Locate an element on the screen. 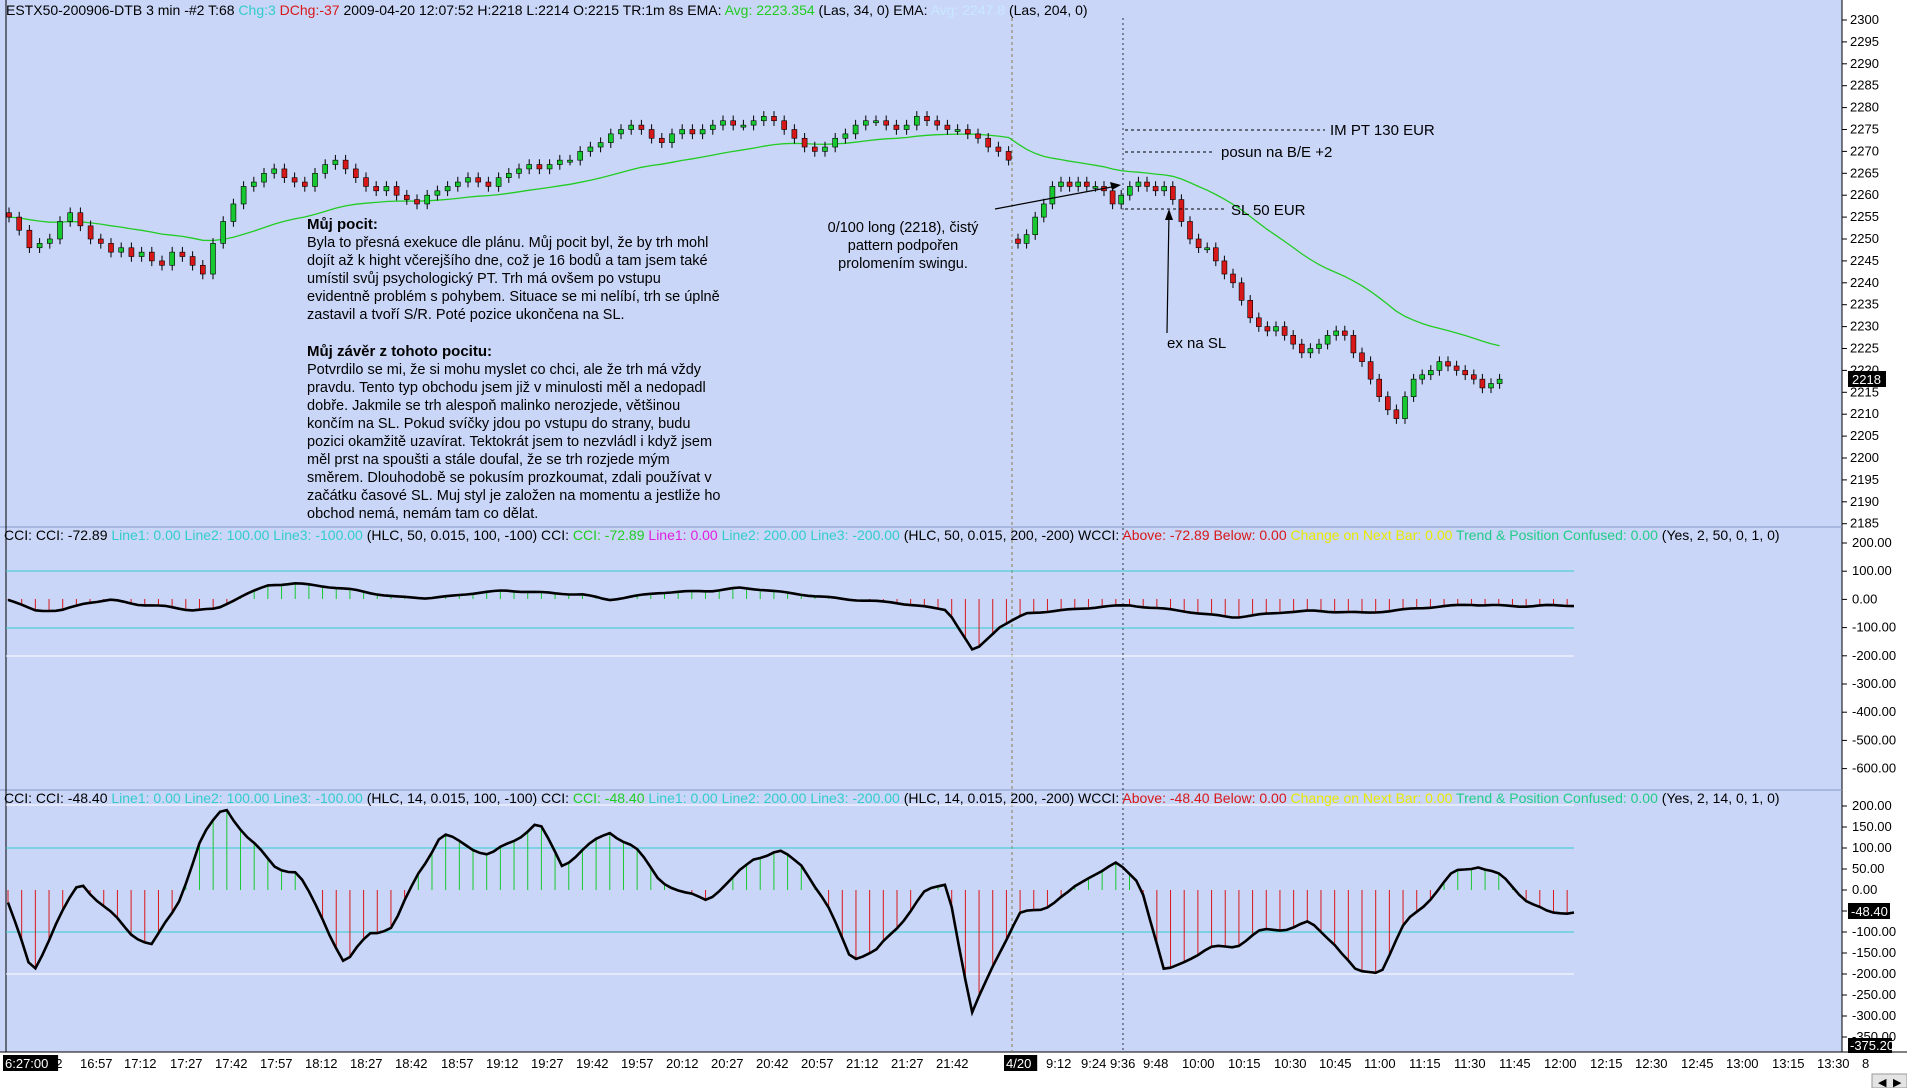 This screenshot has height=1088, width=1907. scroll-right-icon: ▶ is located at coordinates (1897, 1082).